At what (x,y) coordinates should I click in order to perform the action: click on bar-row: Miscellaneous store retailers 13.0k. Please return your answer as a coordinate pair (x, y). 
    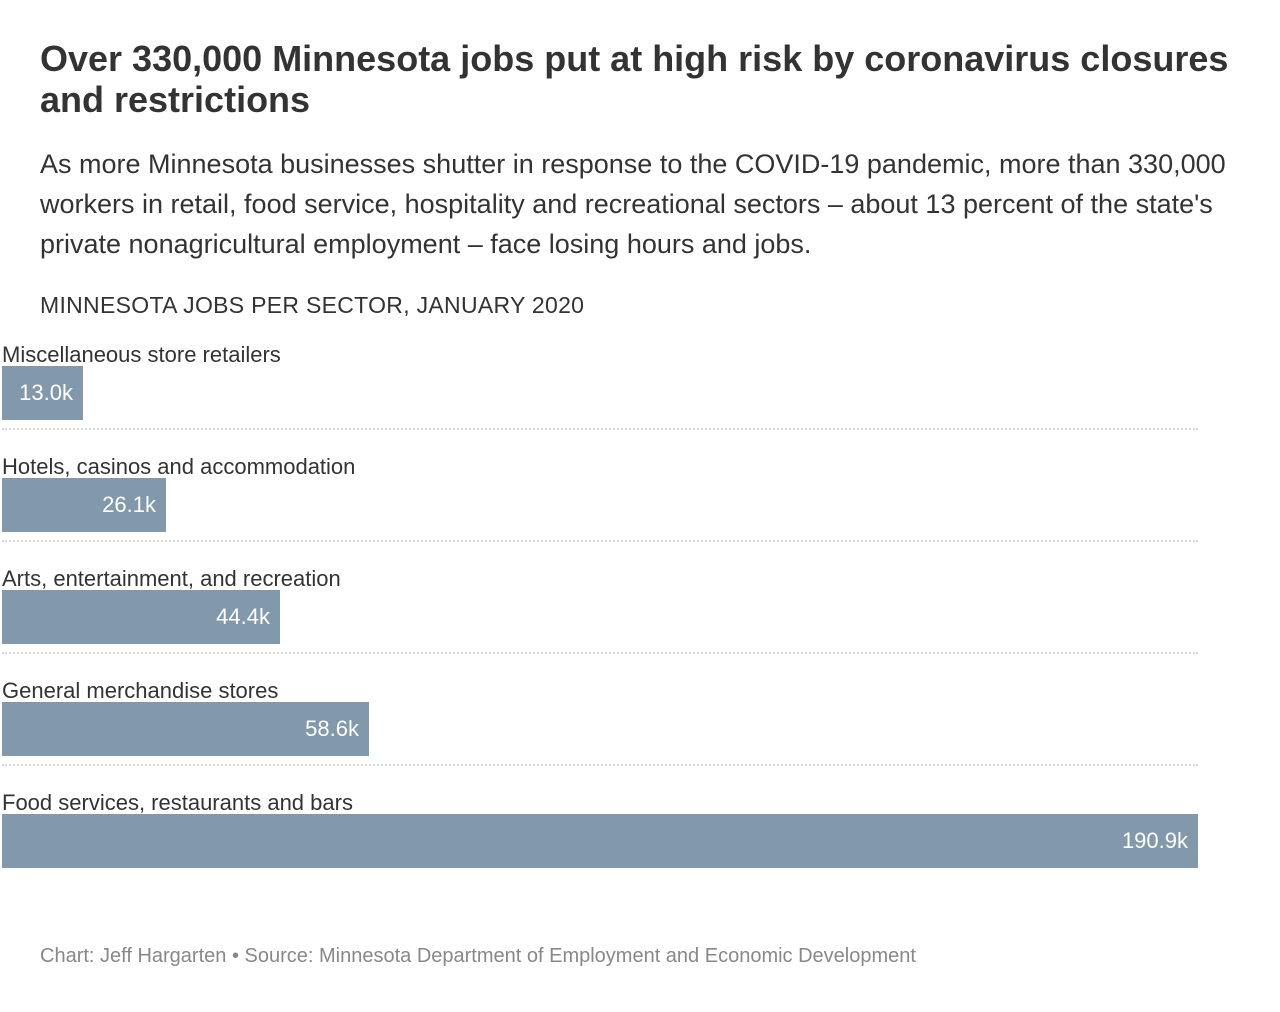
    Looking at the image, I should click on (600, 382).